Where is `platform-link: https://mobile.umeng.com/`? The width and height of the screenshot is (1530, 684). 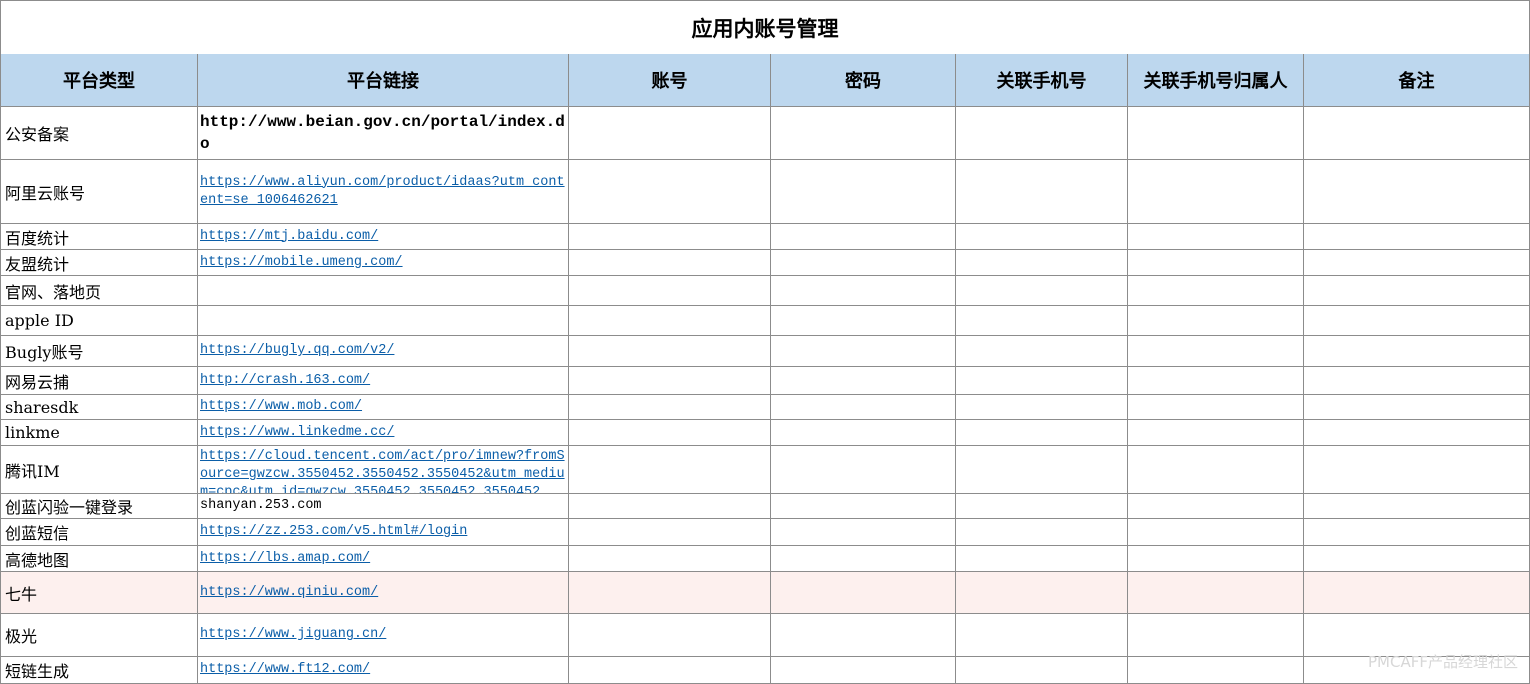
platform-link: https://mobile.umeng.com/ is located at coordinates (383, 263).